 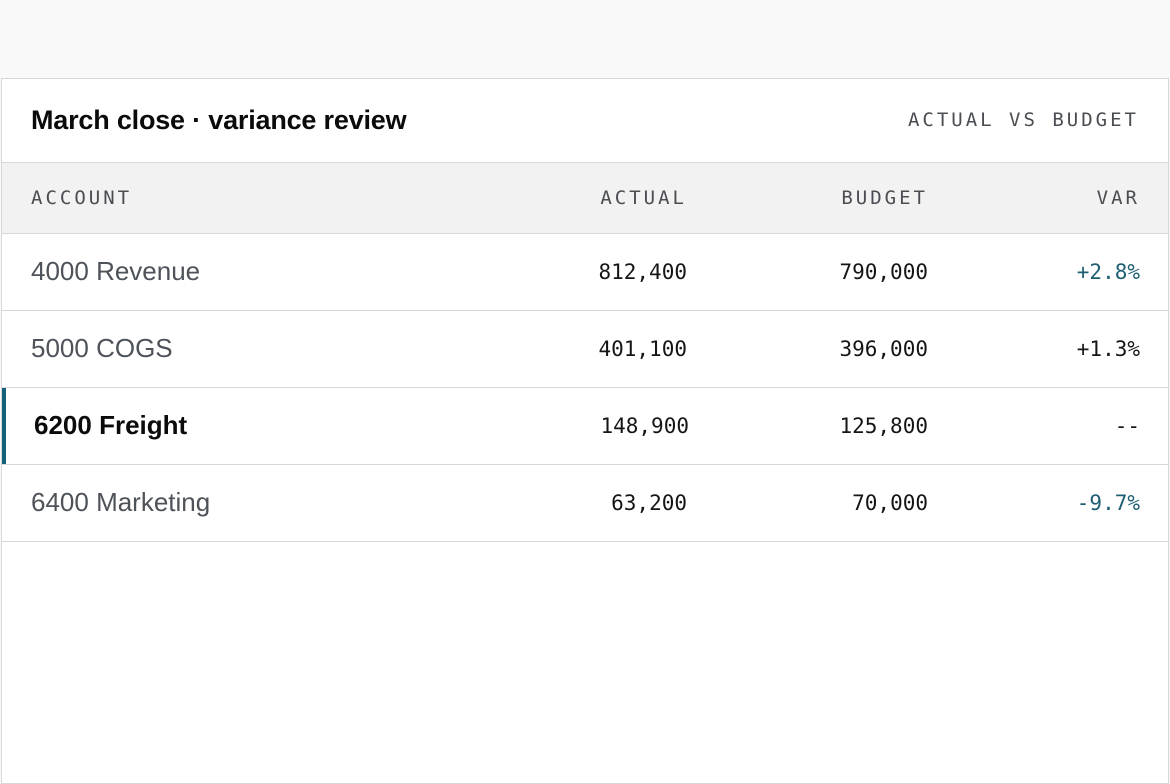 What do you see at coordinates (585, 348) in the screenshot?
I see `table-row: 5000 COGS 401,100 396,000 +1.3%` at bounding box center [585, 348].